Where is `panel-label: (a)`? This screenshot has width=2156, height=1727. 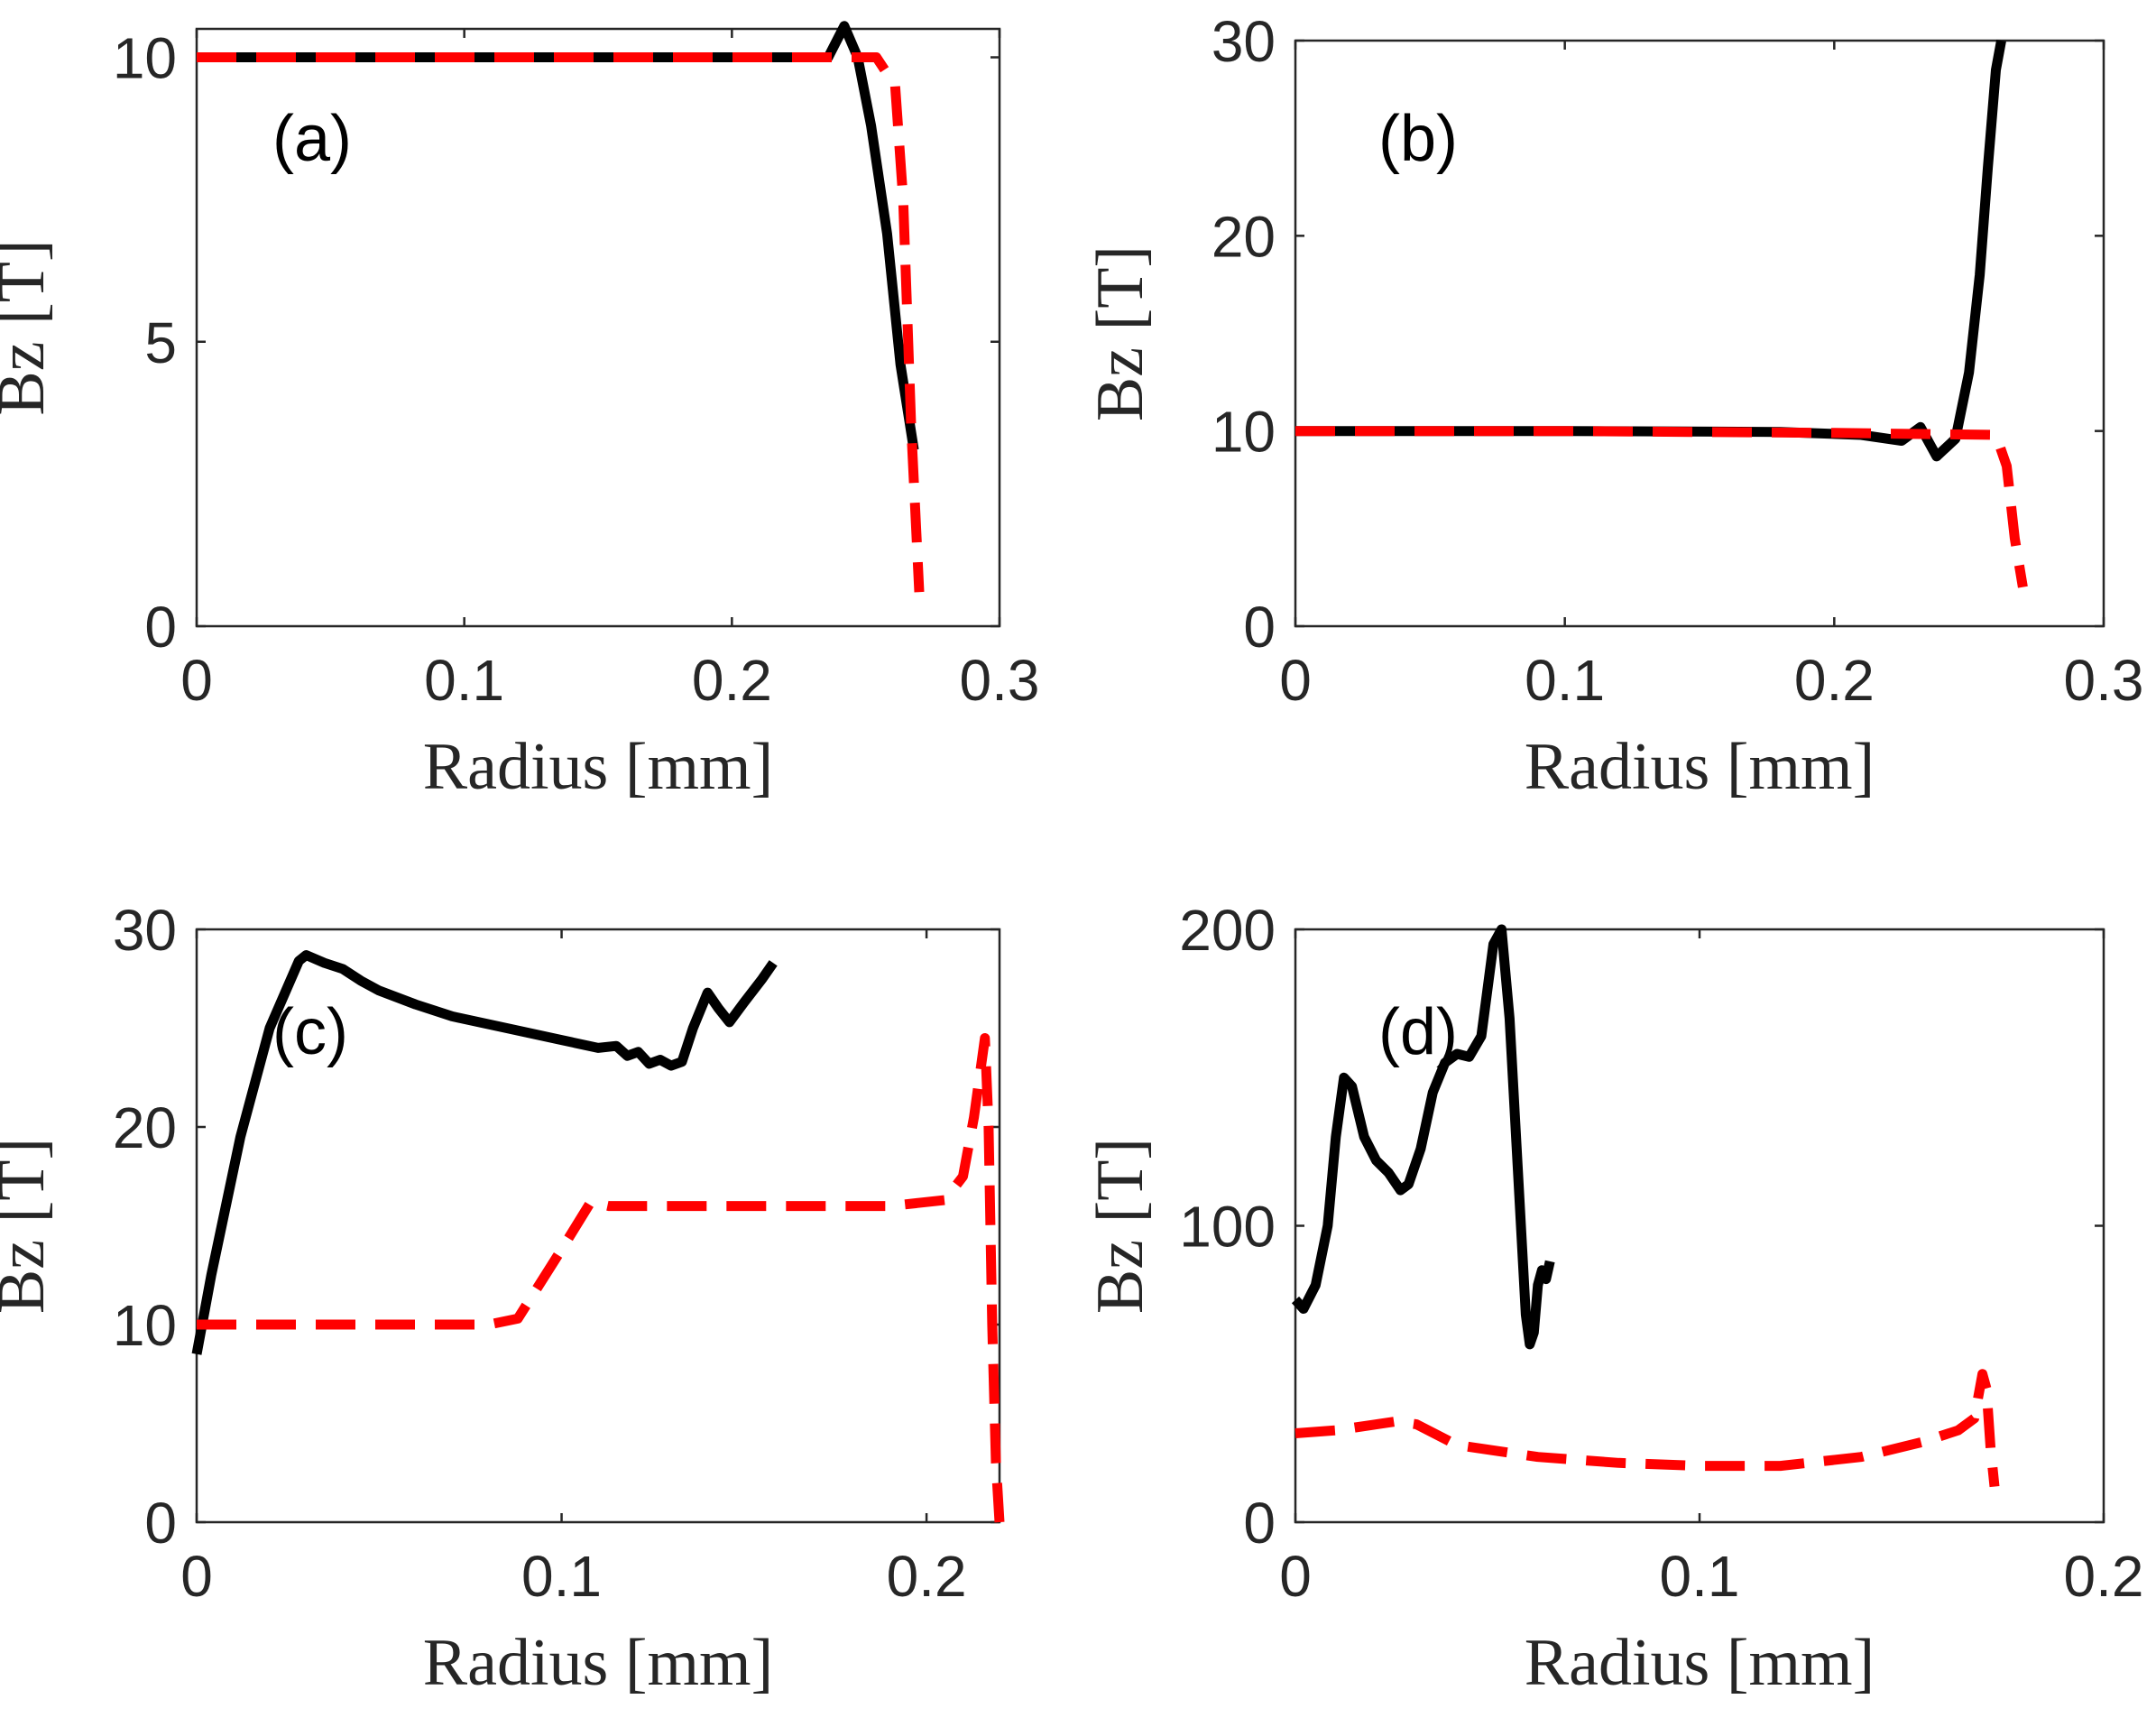 panel-label: (a) is located at coordinates (312, 139).